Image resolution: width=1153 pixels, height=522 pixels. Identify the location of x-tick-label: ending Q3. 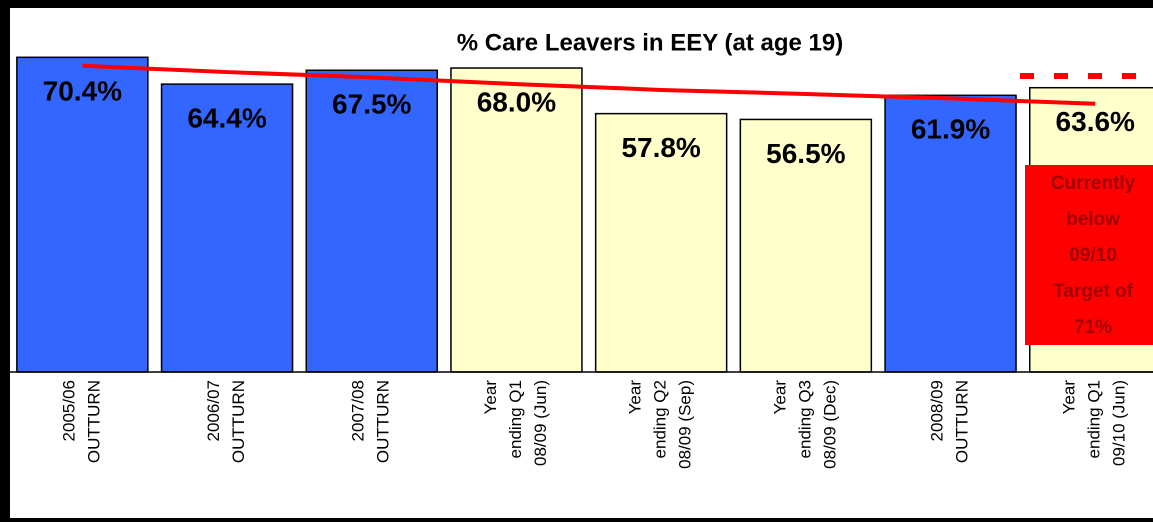
(804, 419).